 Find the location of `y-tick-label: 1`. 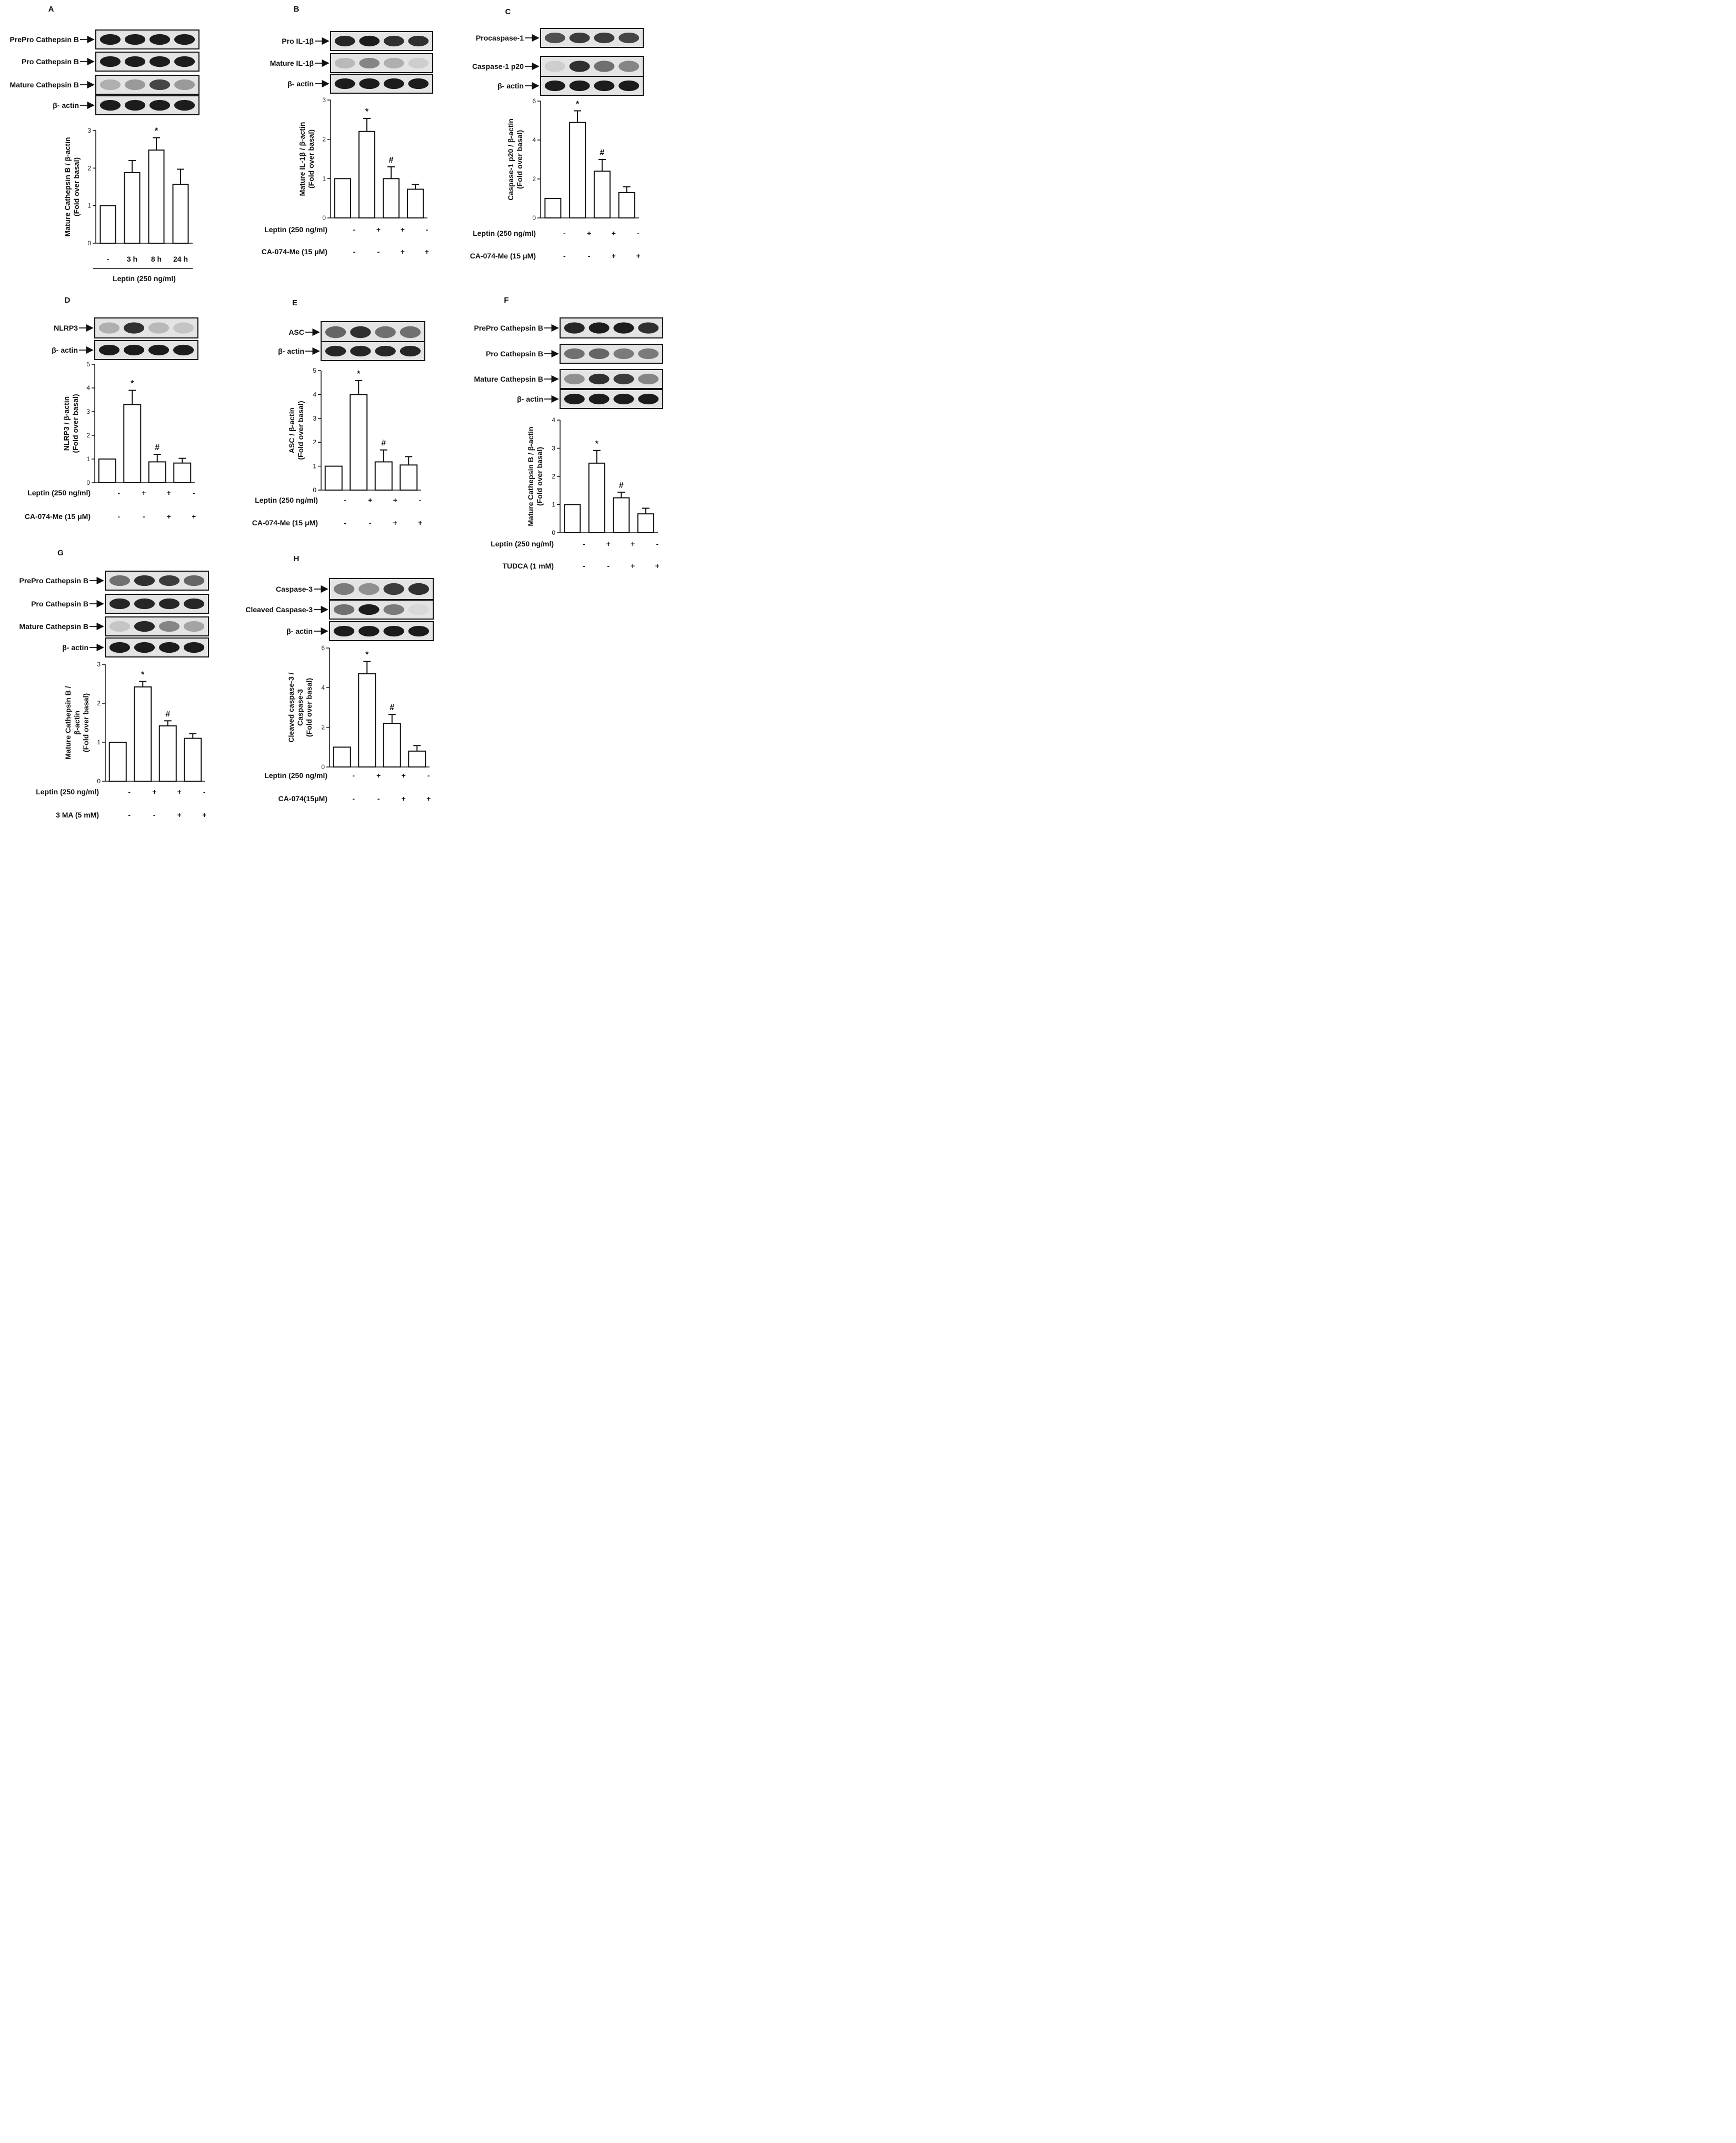

y-tick-label: 1 is located at coordinates (553, 505).